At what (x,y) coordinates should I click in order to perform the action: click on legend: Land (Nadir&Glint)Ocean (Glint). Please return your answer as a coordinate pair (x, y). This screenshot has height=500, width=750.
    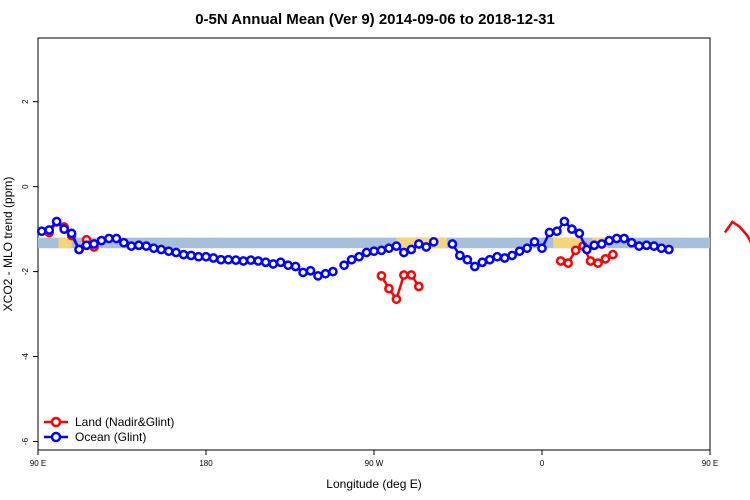
    Looking at the image, I should click on (109, 429).